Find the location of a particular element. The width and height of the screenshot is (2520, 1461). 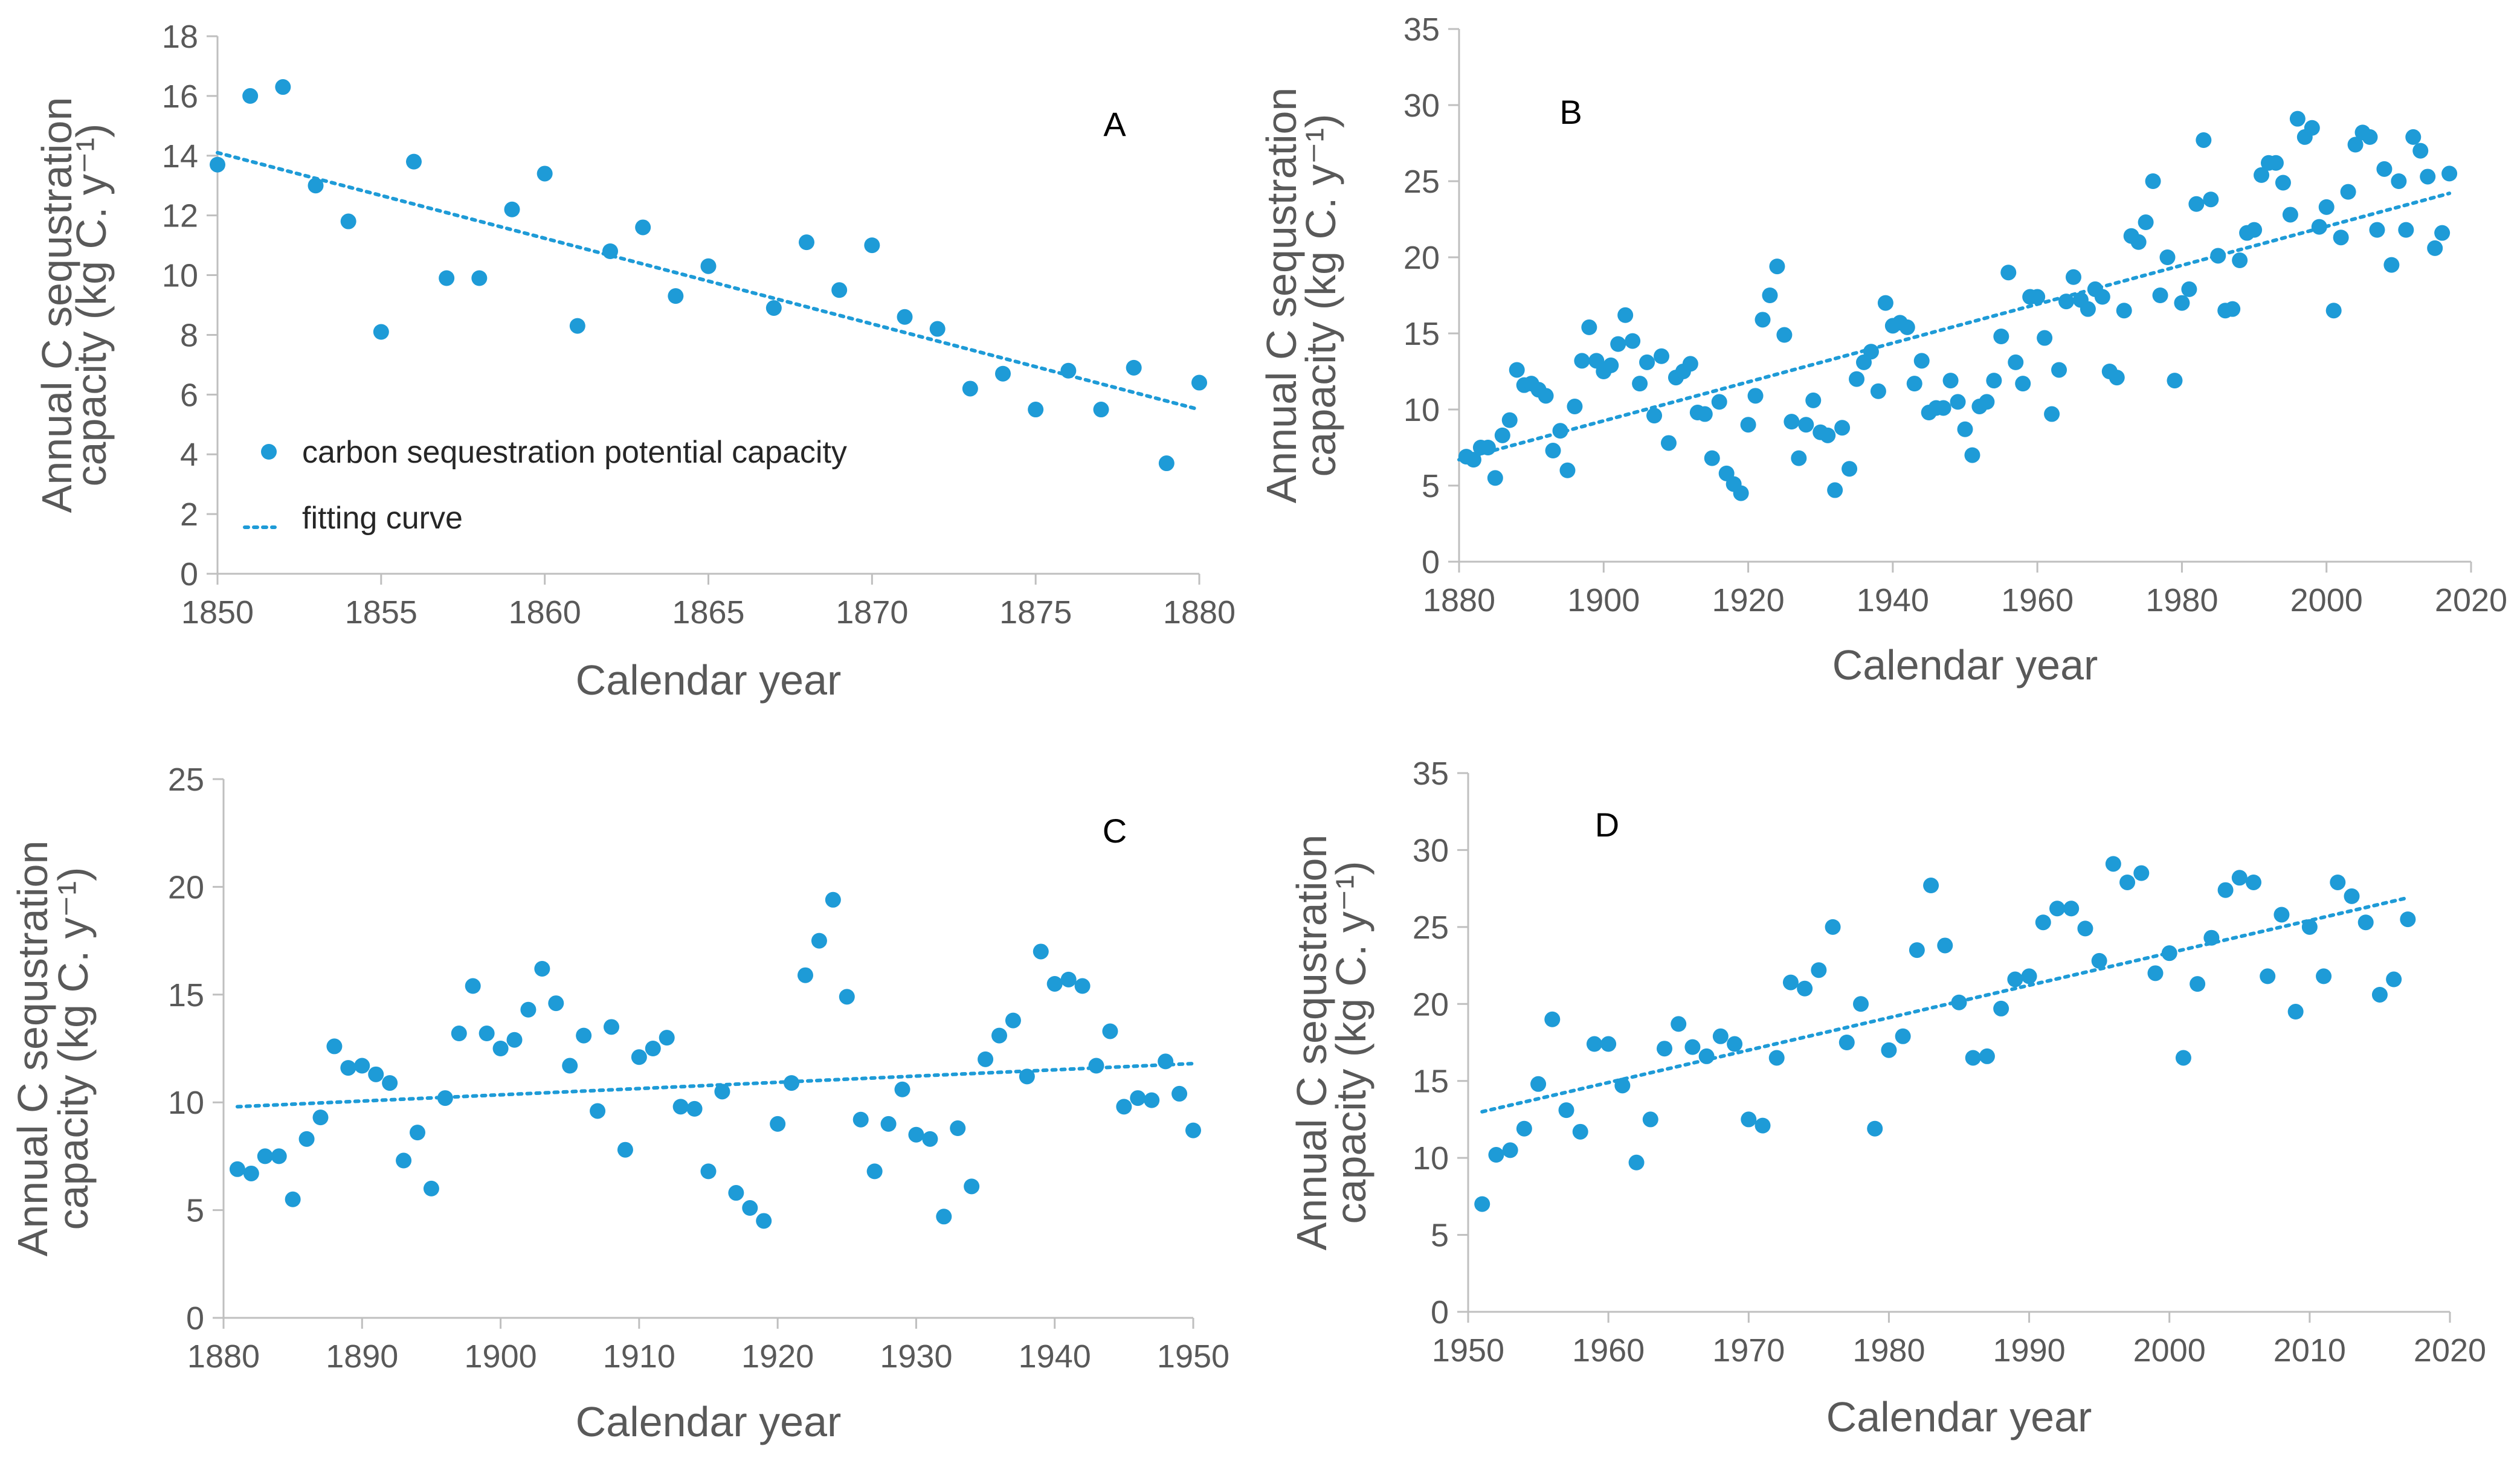

panel-letter: B is located at coordinates (1570, 112).